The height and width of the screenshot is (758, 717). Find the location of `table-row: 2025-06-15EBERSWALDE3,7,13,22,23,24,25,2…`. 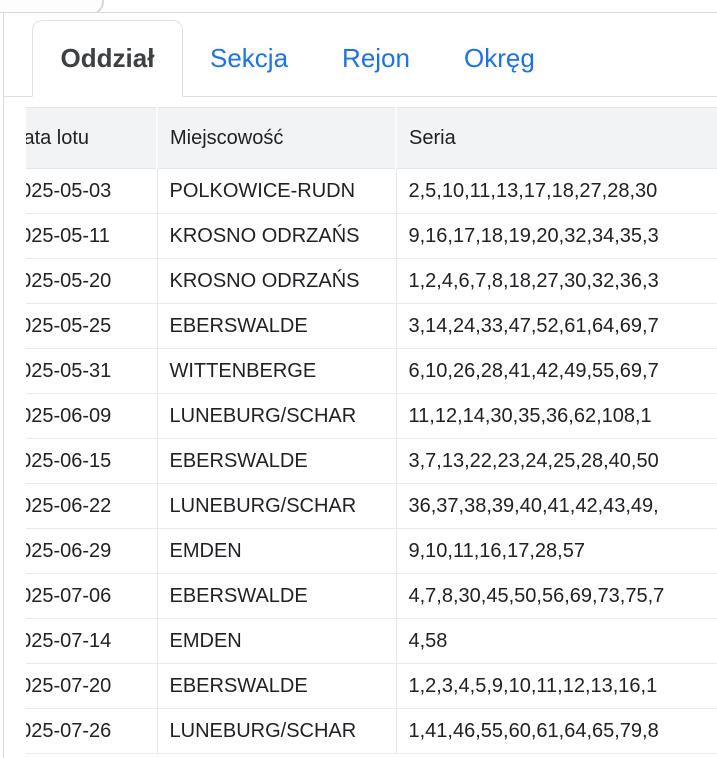

table-row: 2025-06-15EBERSWALDE3,7,13,22,23,24,25,2… is located at coordinates (371, 461).